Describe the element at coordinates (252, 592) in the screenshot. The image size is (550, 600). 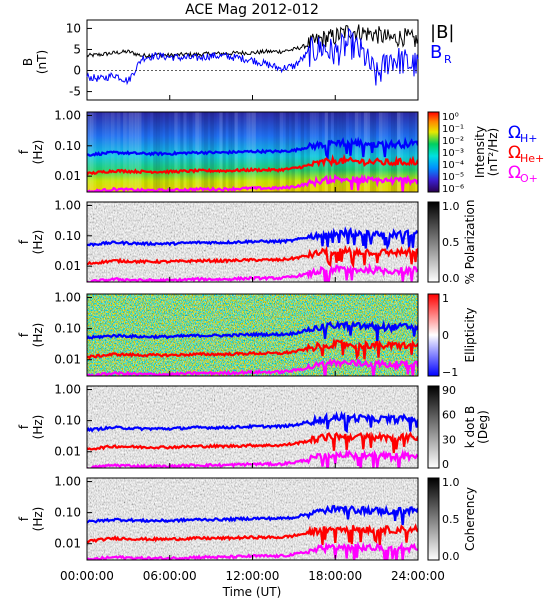
I see `x-axis-label: Time (UT)` at that location.